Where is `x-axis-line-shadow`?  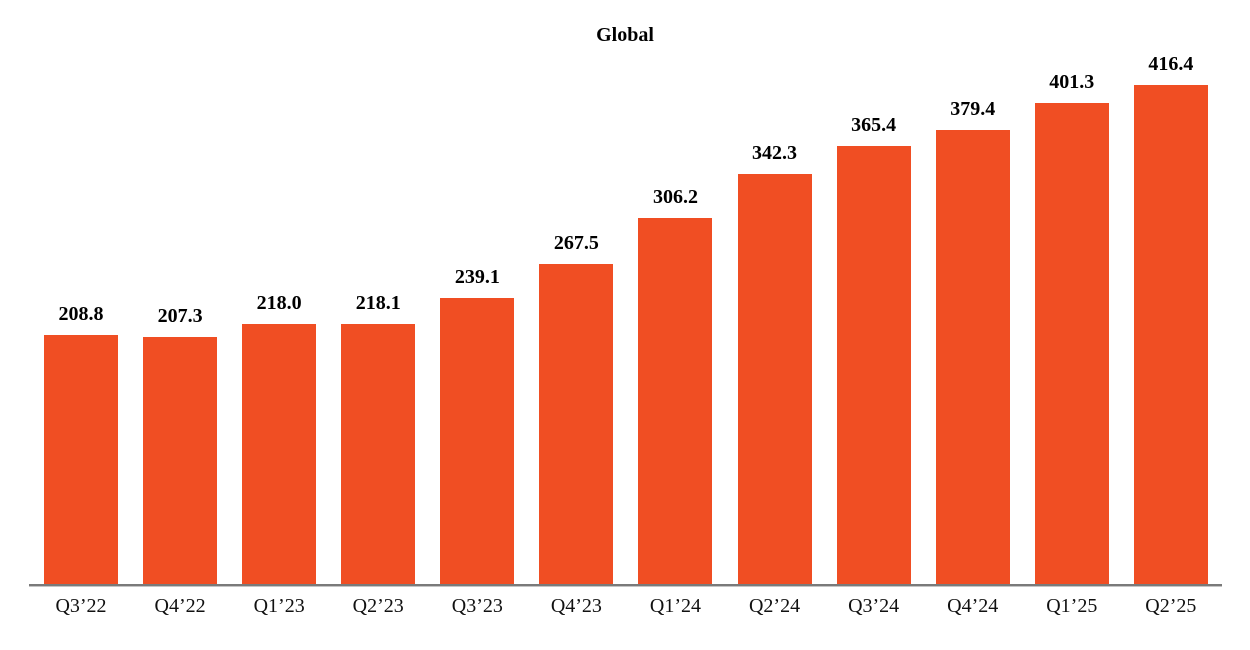
x-axis-line-shadow is located at coordinates (625, 586).